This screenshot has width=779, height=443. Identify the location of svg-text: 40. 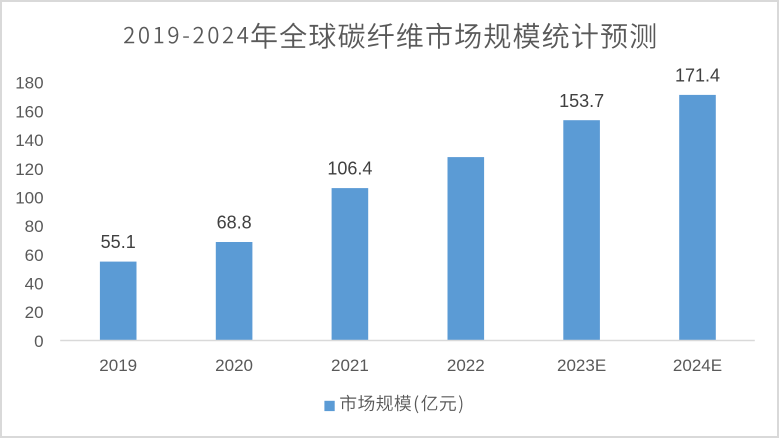
(34, 284).